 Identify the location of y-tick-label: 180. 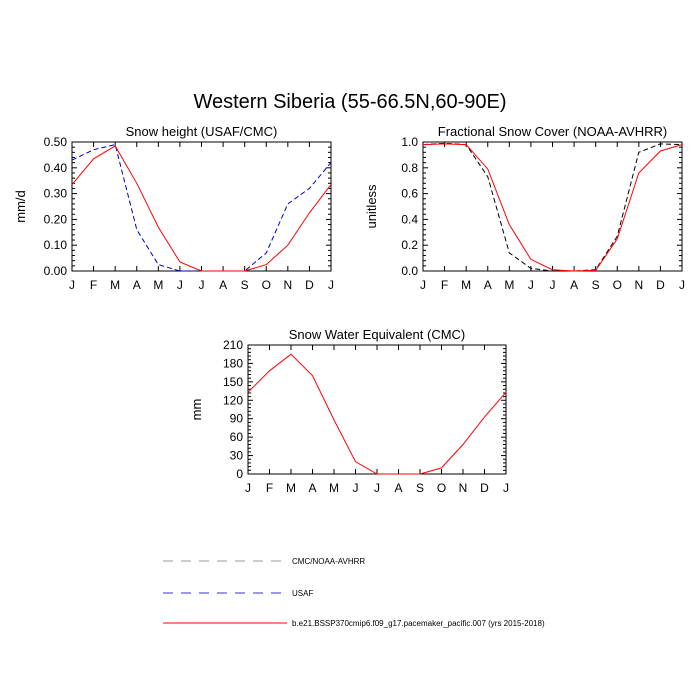
(233, 363).